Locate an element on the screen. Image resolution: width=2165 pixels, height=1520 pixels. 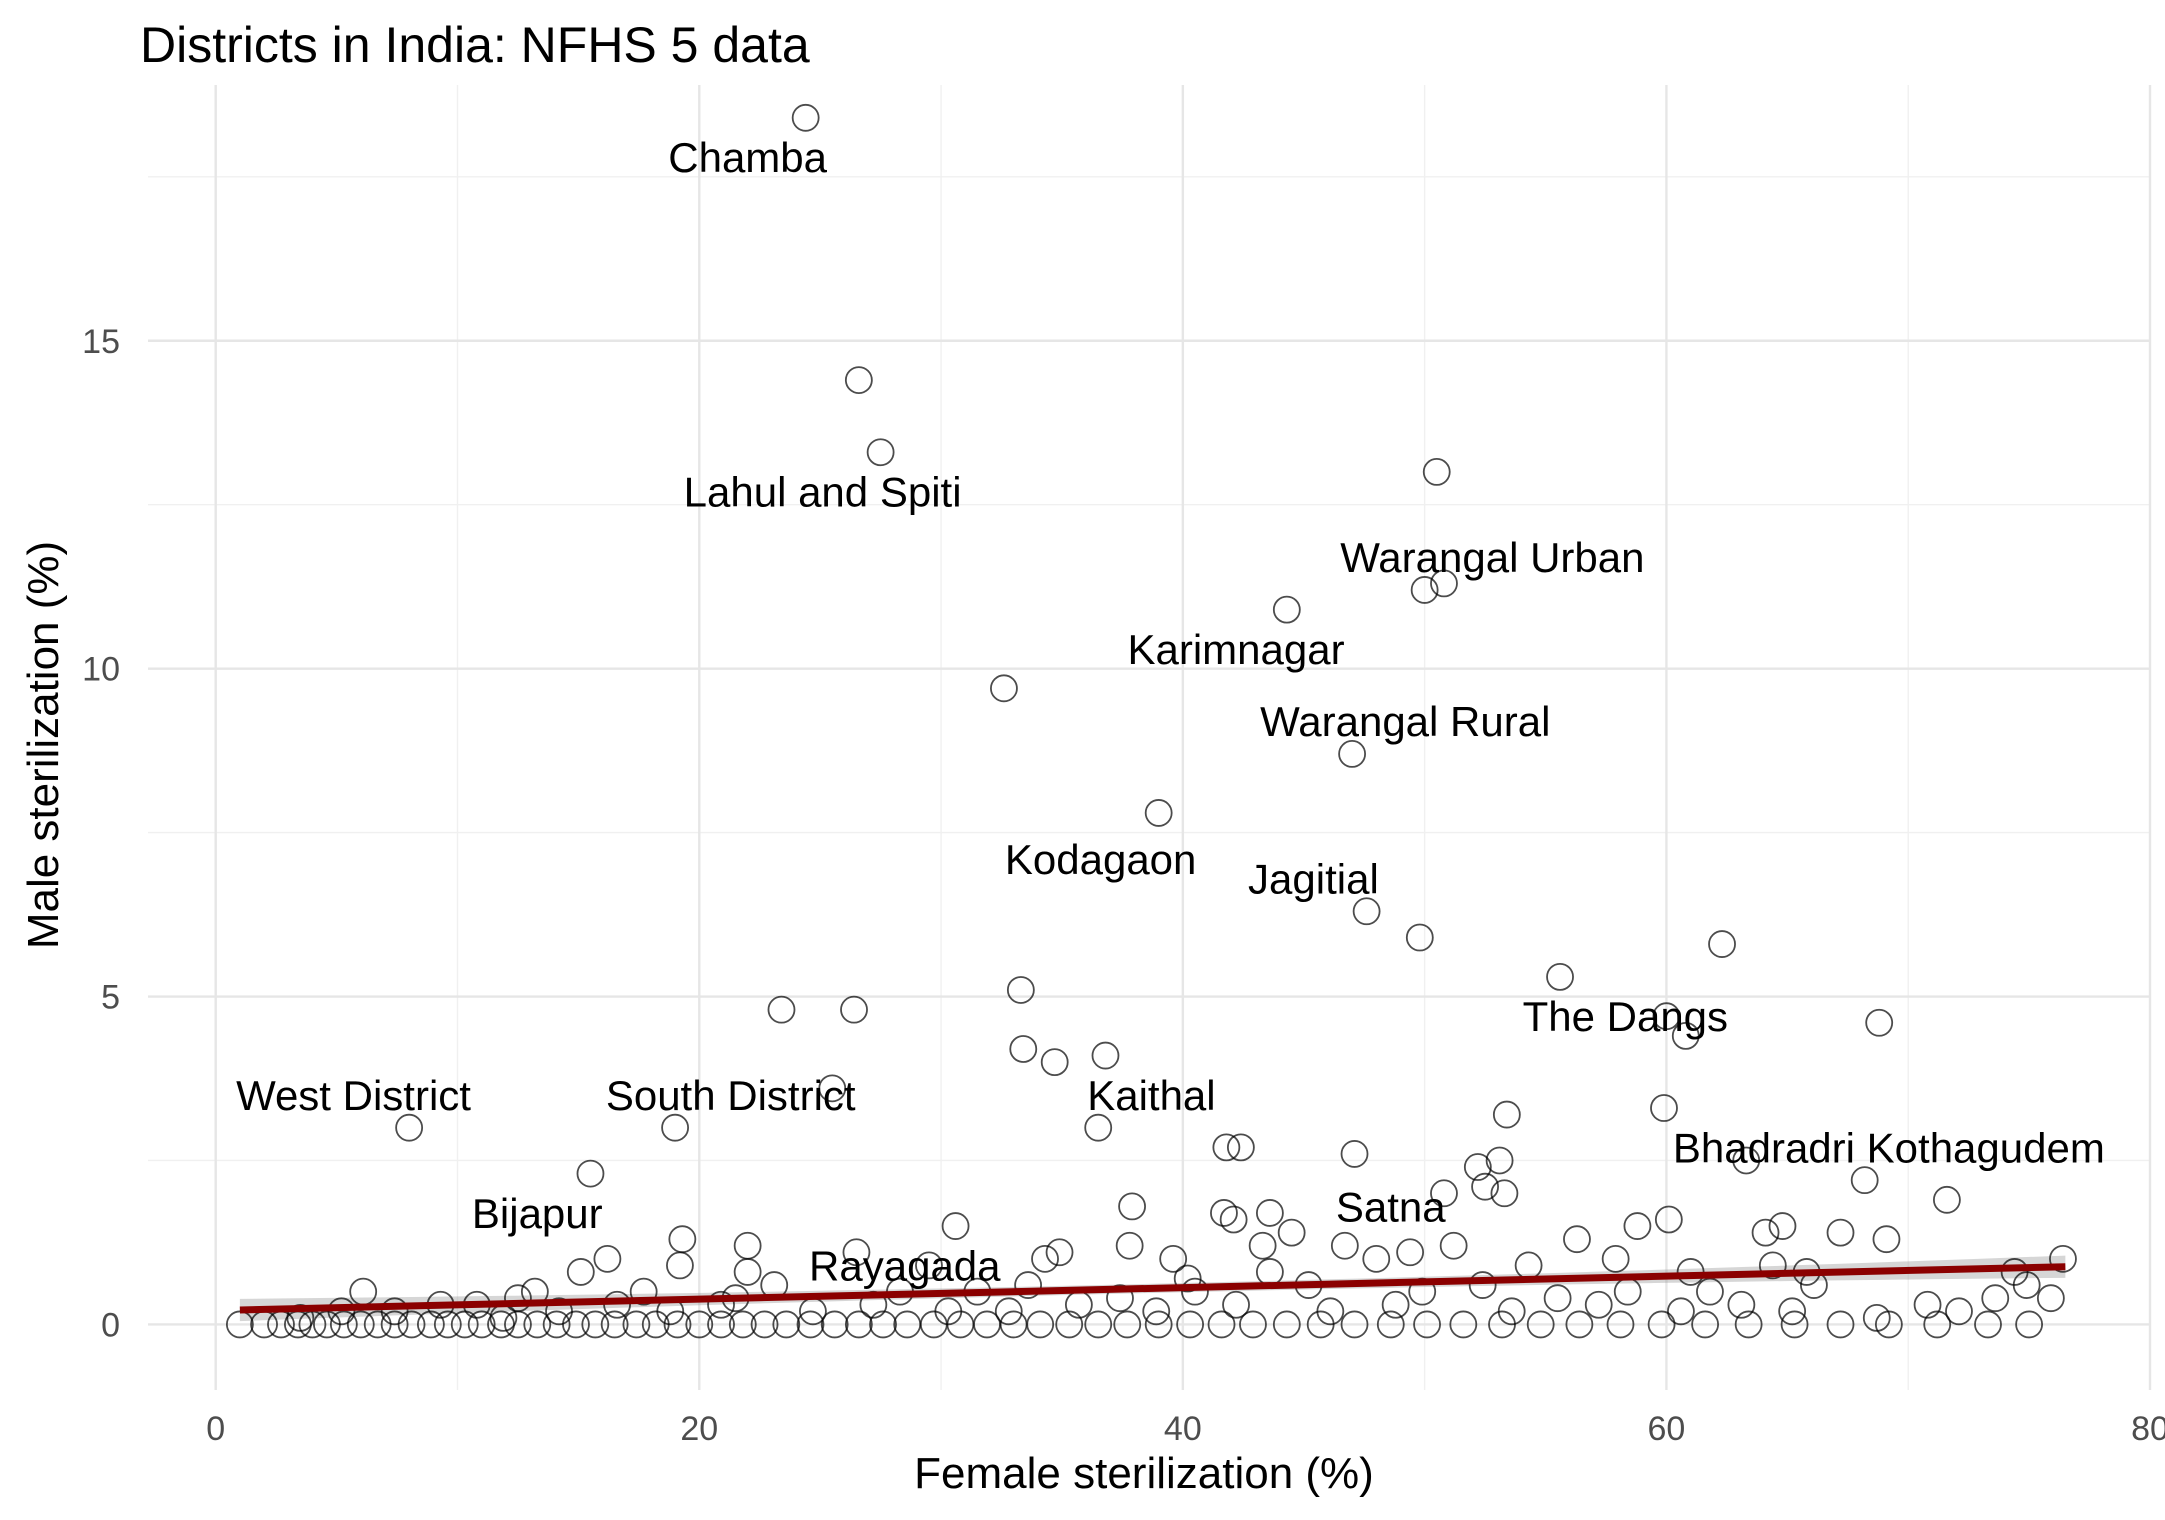
point-label: Karimnagar is located at coordinates (1235, 649).